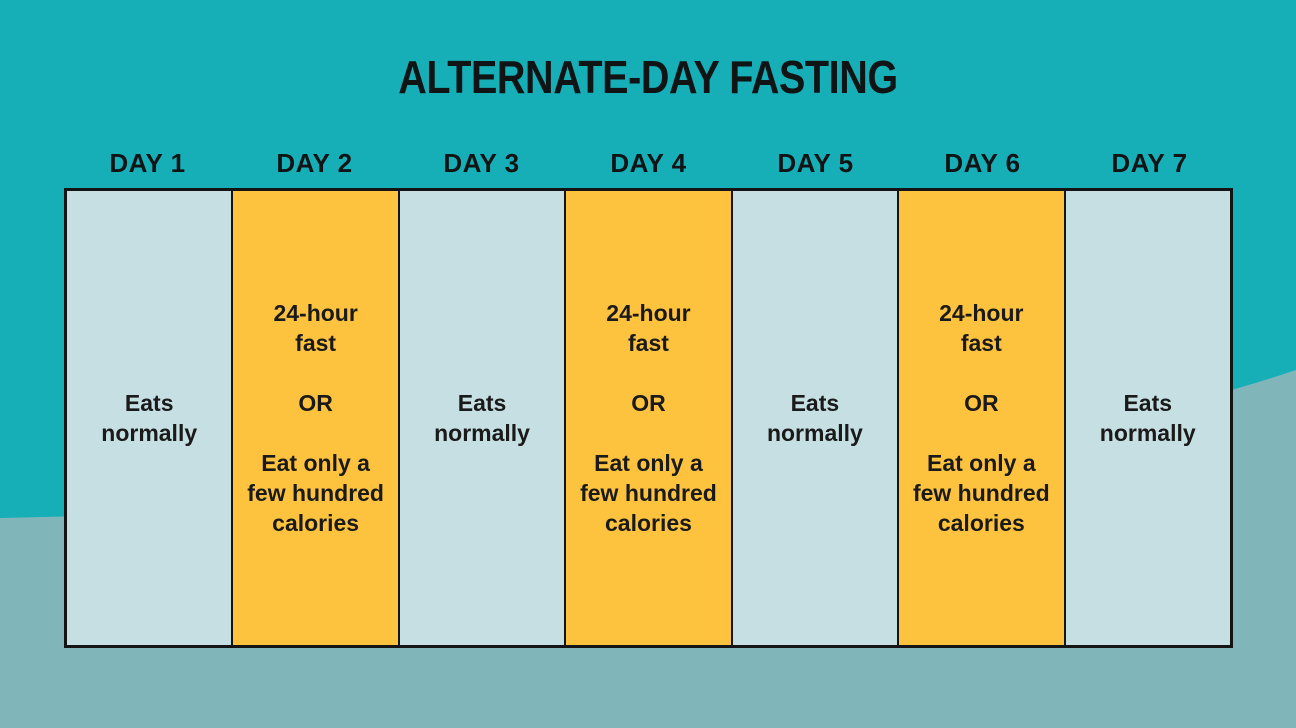 Image resolution: width=1296 pixels, height=728 pixels. I want to click on day-header-1: DAY 1, so click(147, 163).